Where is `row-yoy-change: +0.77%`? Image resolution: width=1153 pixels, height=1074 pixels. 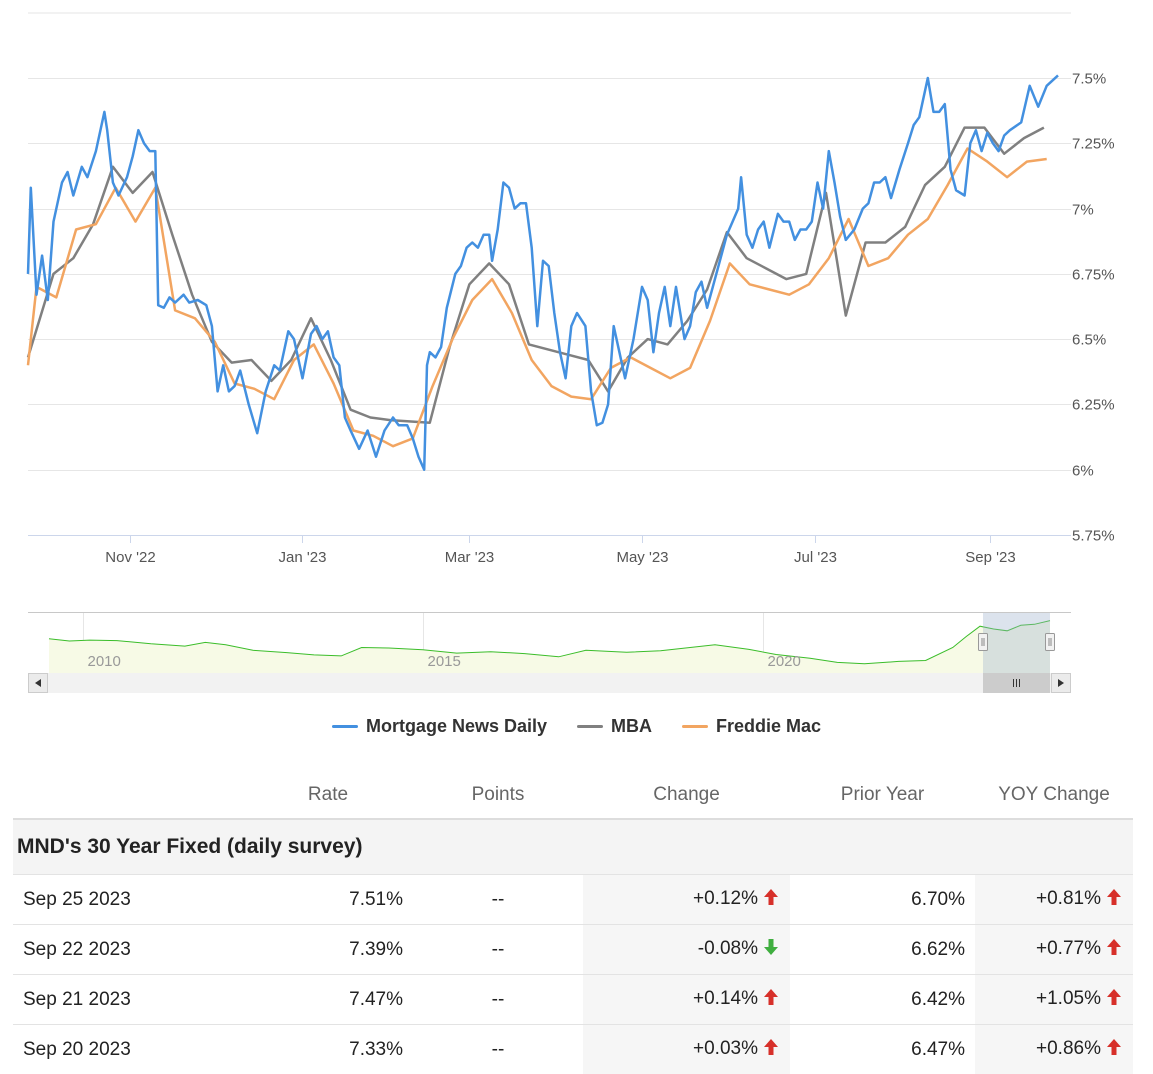
row-yoy-change: +0.77% is located at coordinates (1054, 950).